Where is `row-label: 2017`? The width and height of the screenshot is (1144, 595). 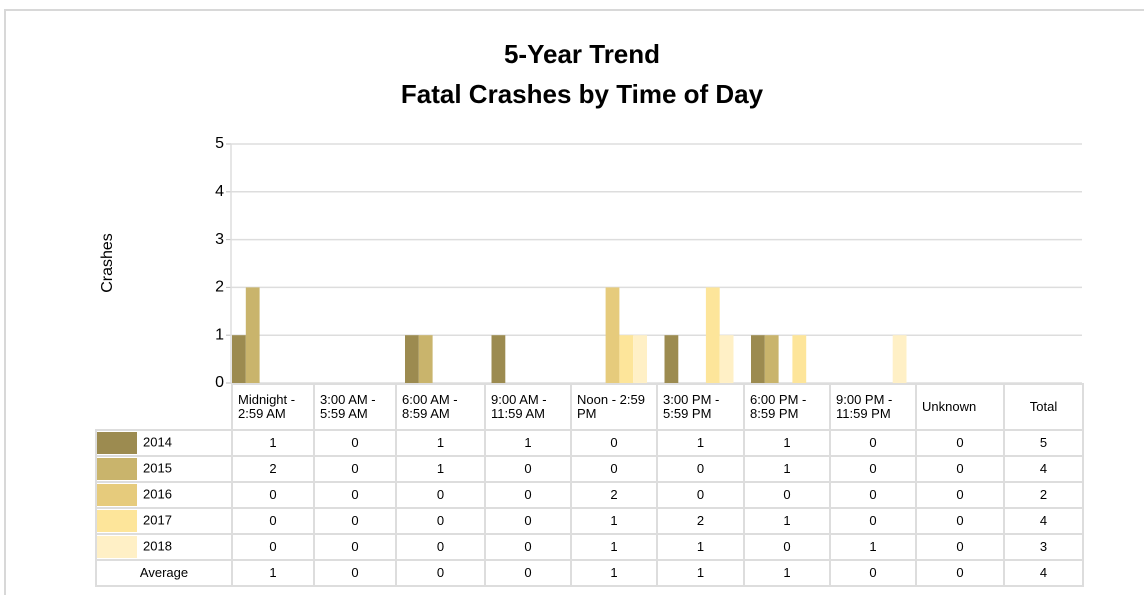
row-label: 2017 is located at coordinates (164, 521).